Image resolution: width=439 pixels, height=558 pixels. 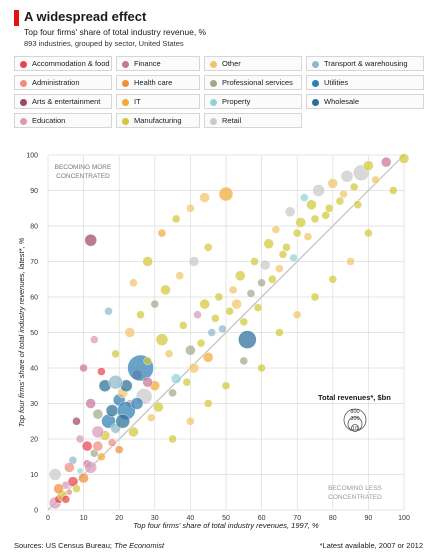 I want to click on legend-label: Finance, so click(x=147, y=63).